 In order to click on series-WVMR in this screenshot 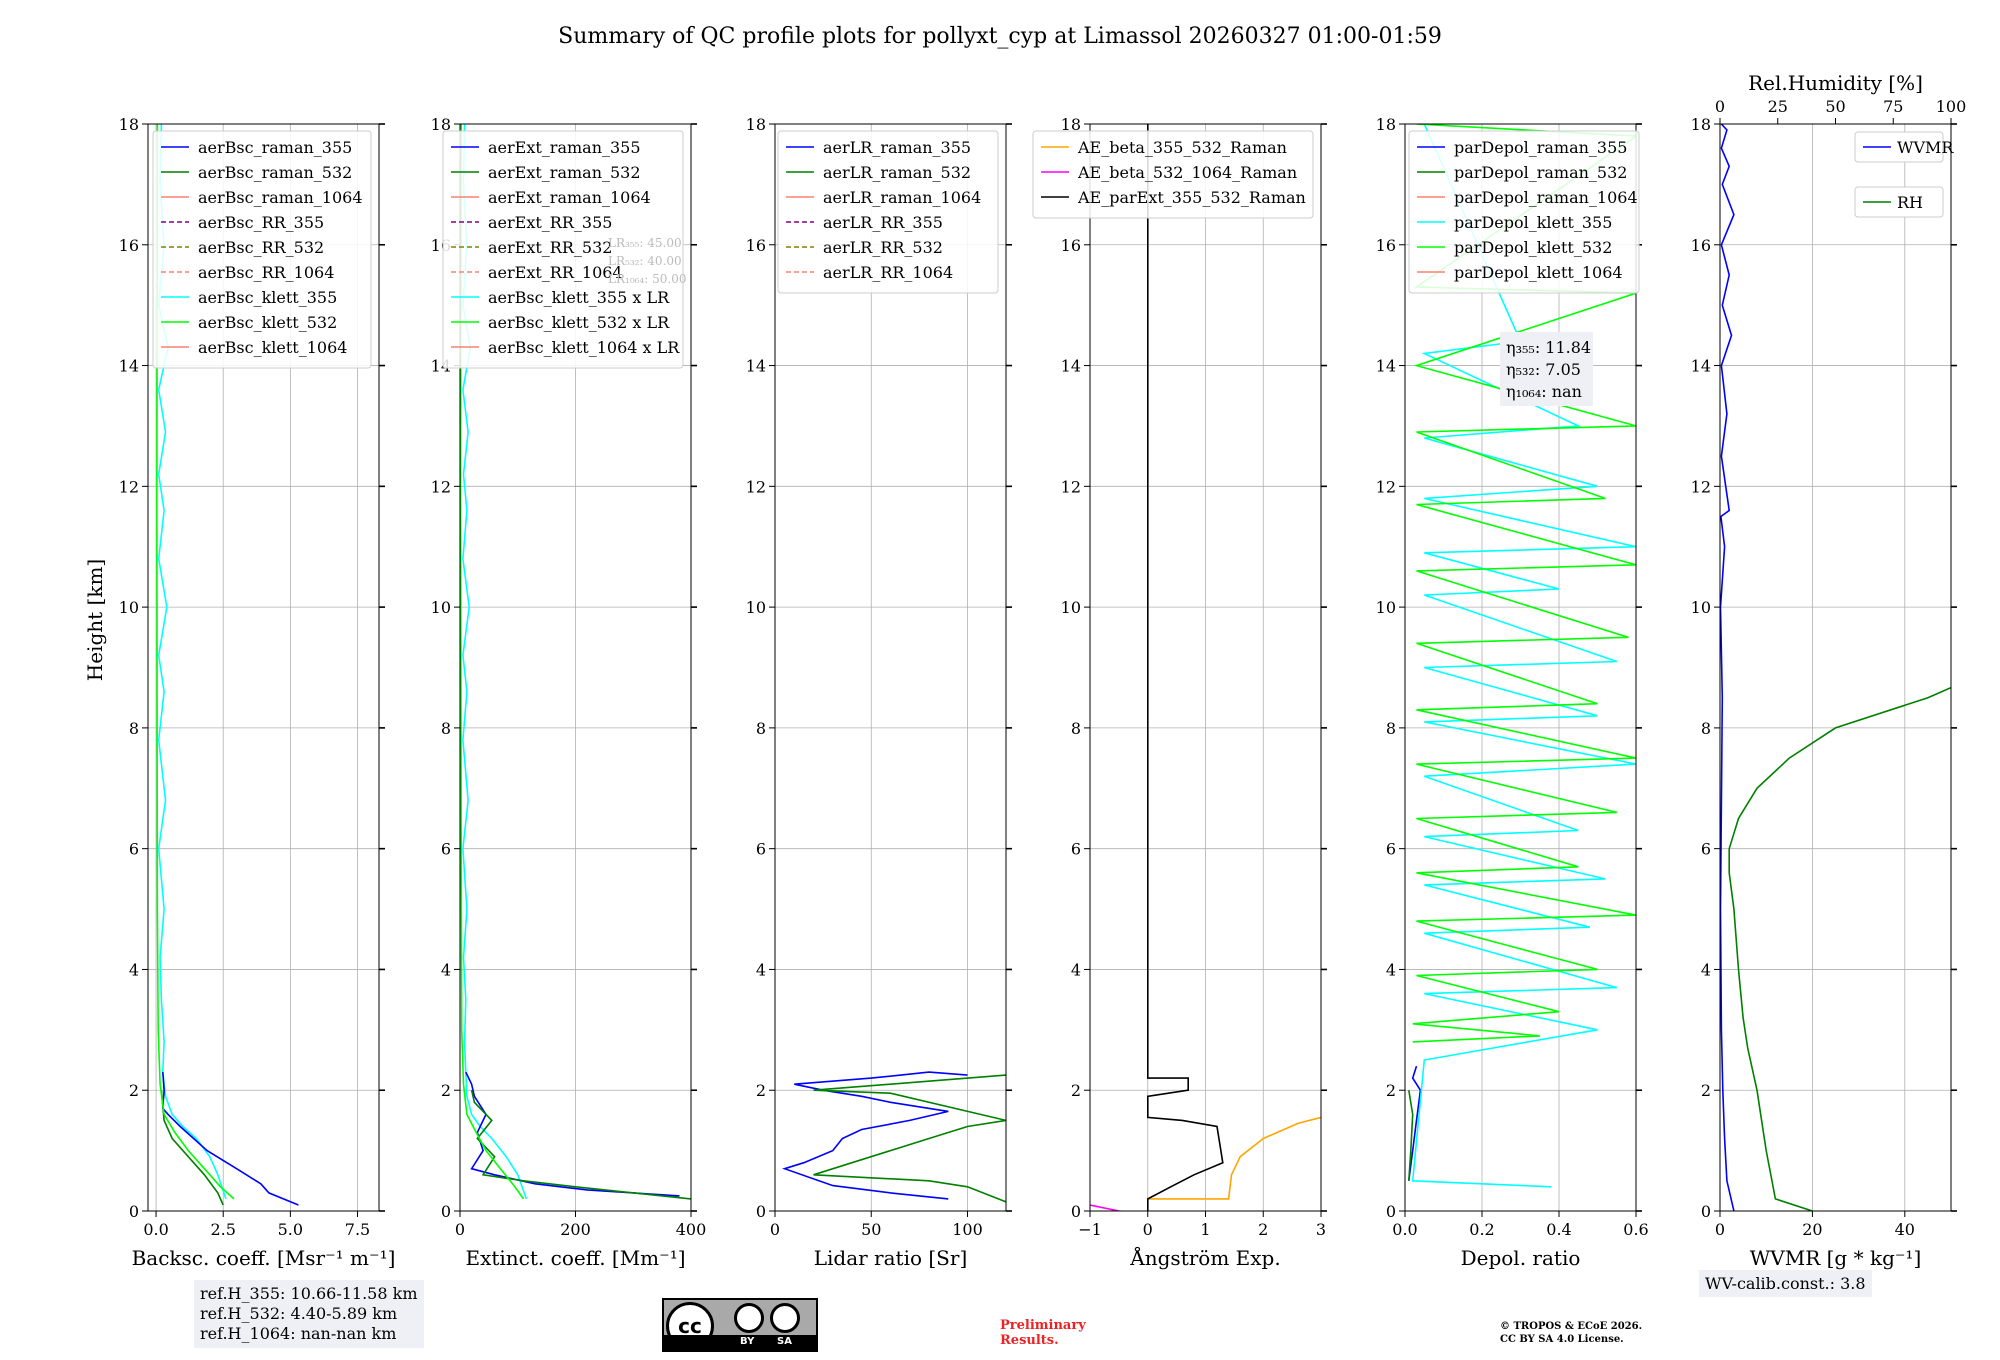, I will do `click(1727, 667)`.